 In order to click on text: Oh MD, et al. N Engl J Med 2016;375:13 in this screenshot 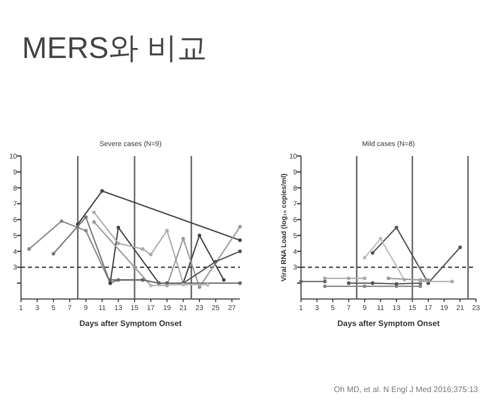, I will do `click(406, 389)`.